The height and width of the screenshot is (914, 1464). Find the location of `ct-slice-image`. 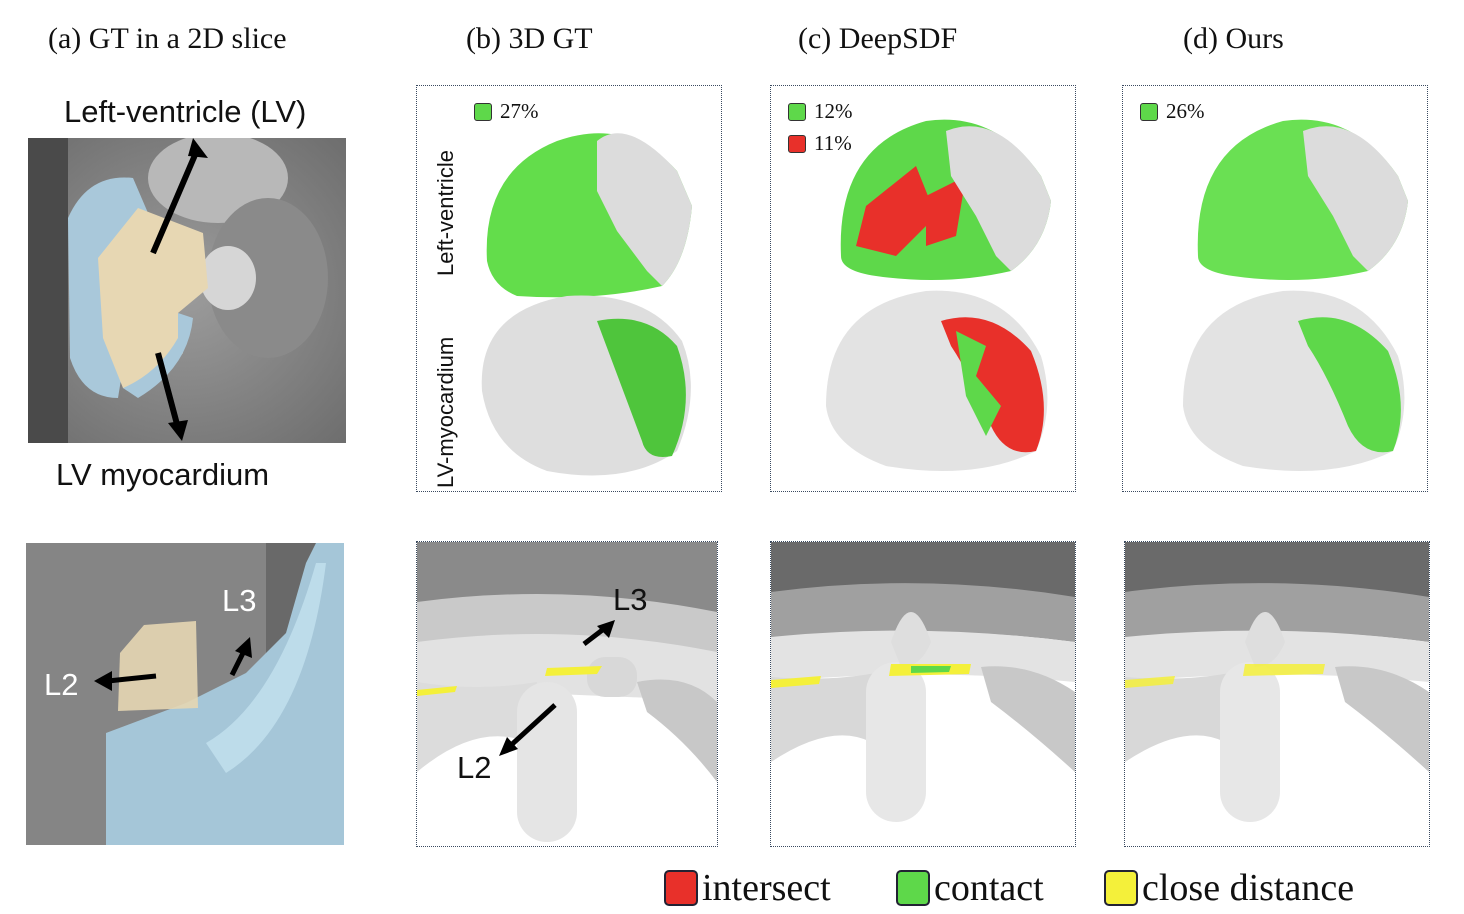

ct-slice-image is located at coordinates (187, 290).